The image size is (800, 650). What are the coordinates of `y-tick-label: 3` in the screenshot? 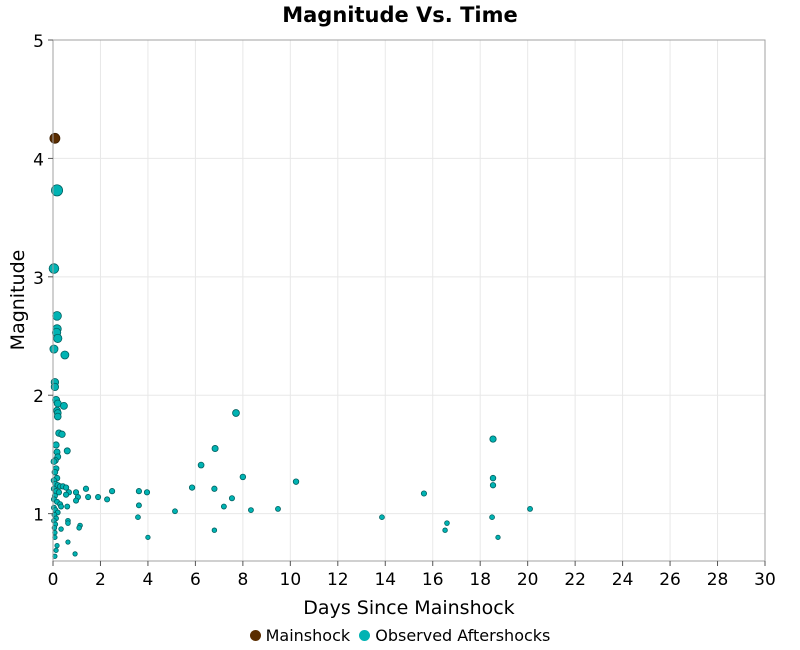 It's located at (38, 279).